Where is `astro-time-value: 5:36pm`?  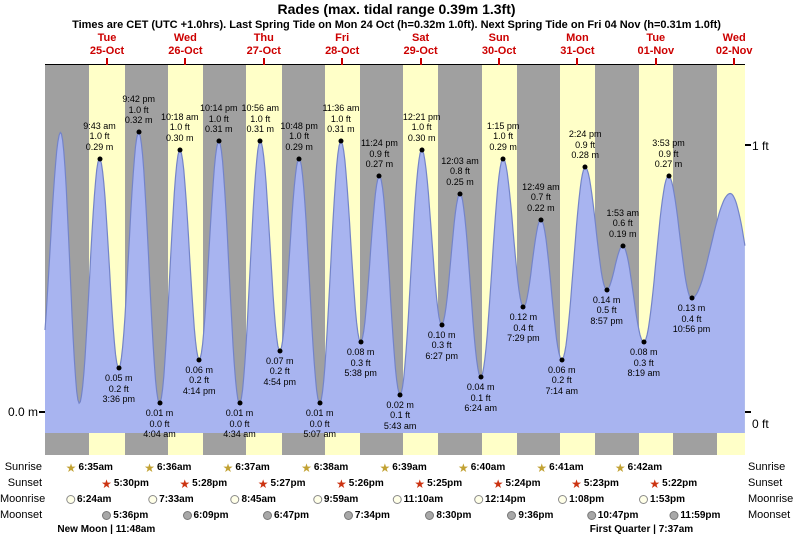
astro-time-value: 5:36pm is located at coordinates (131, 515).